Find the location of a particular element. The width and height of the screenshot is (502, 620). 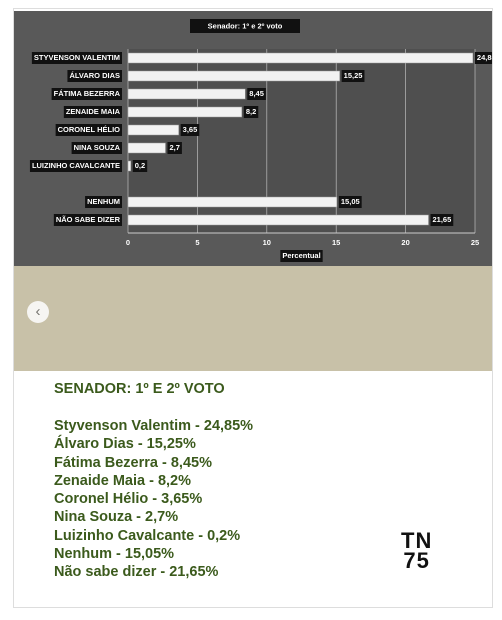

prev-button: ‹ is located at coordinates (38, 312).